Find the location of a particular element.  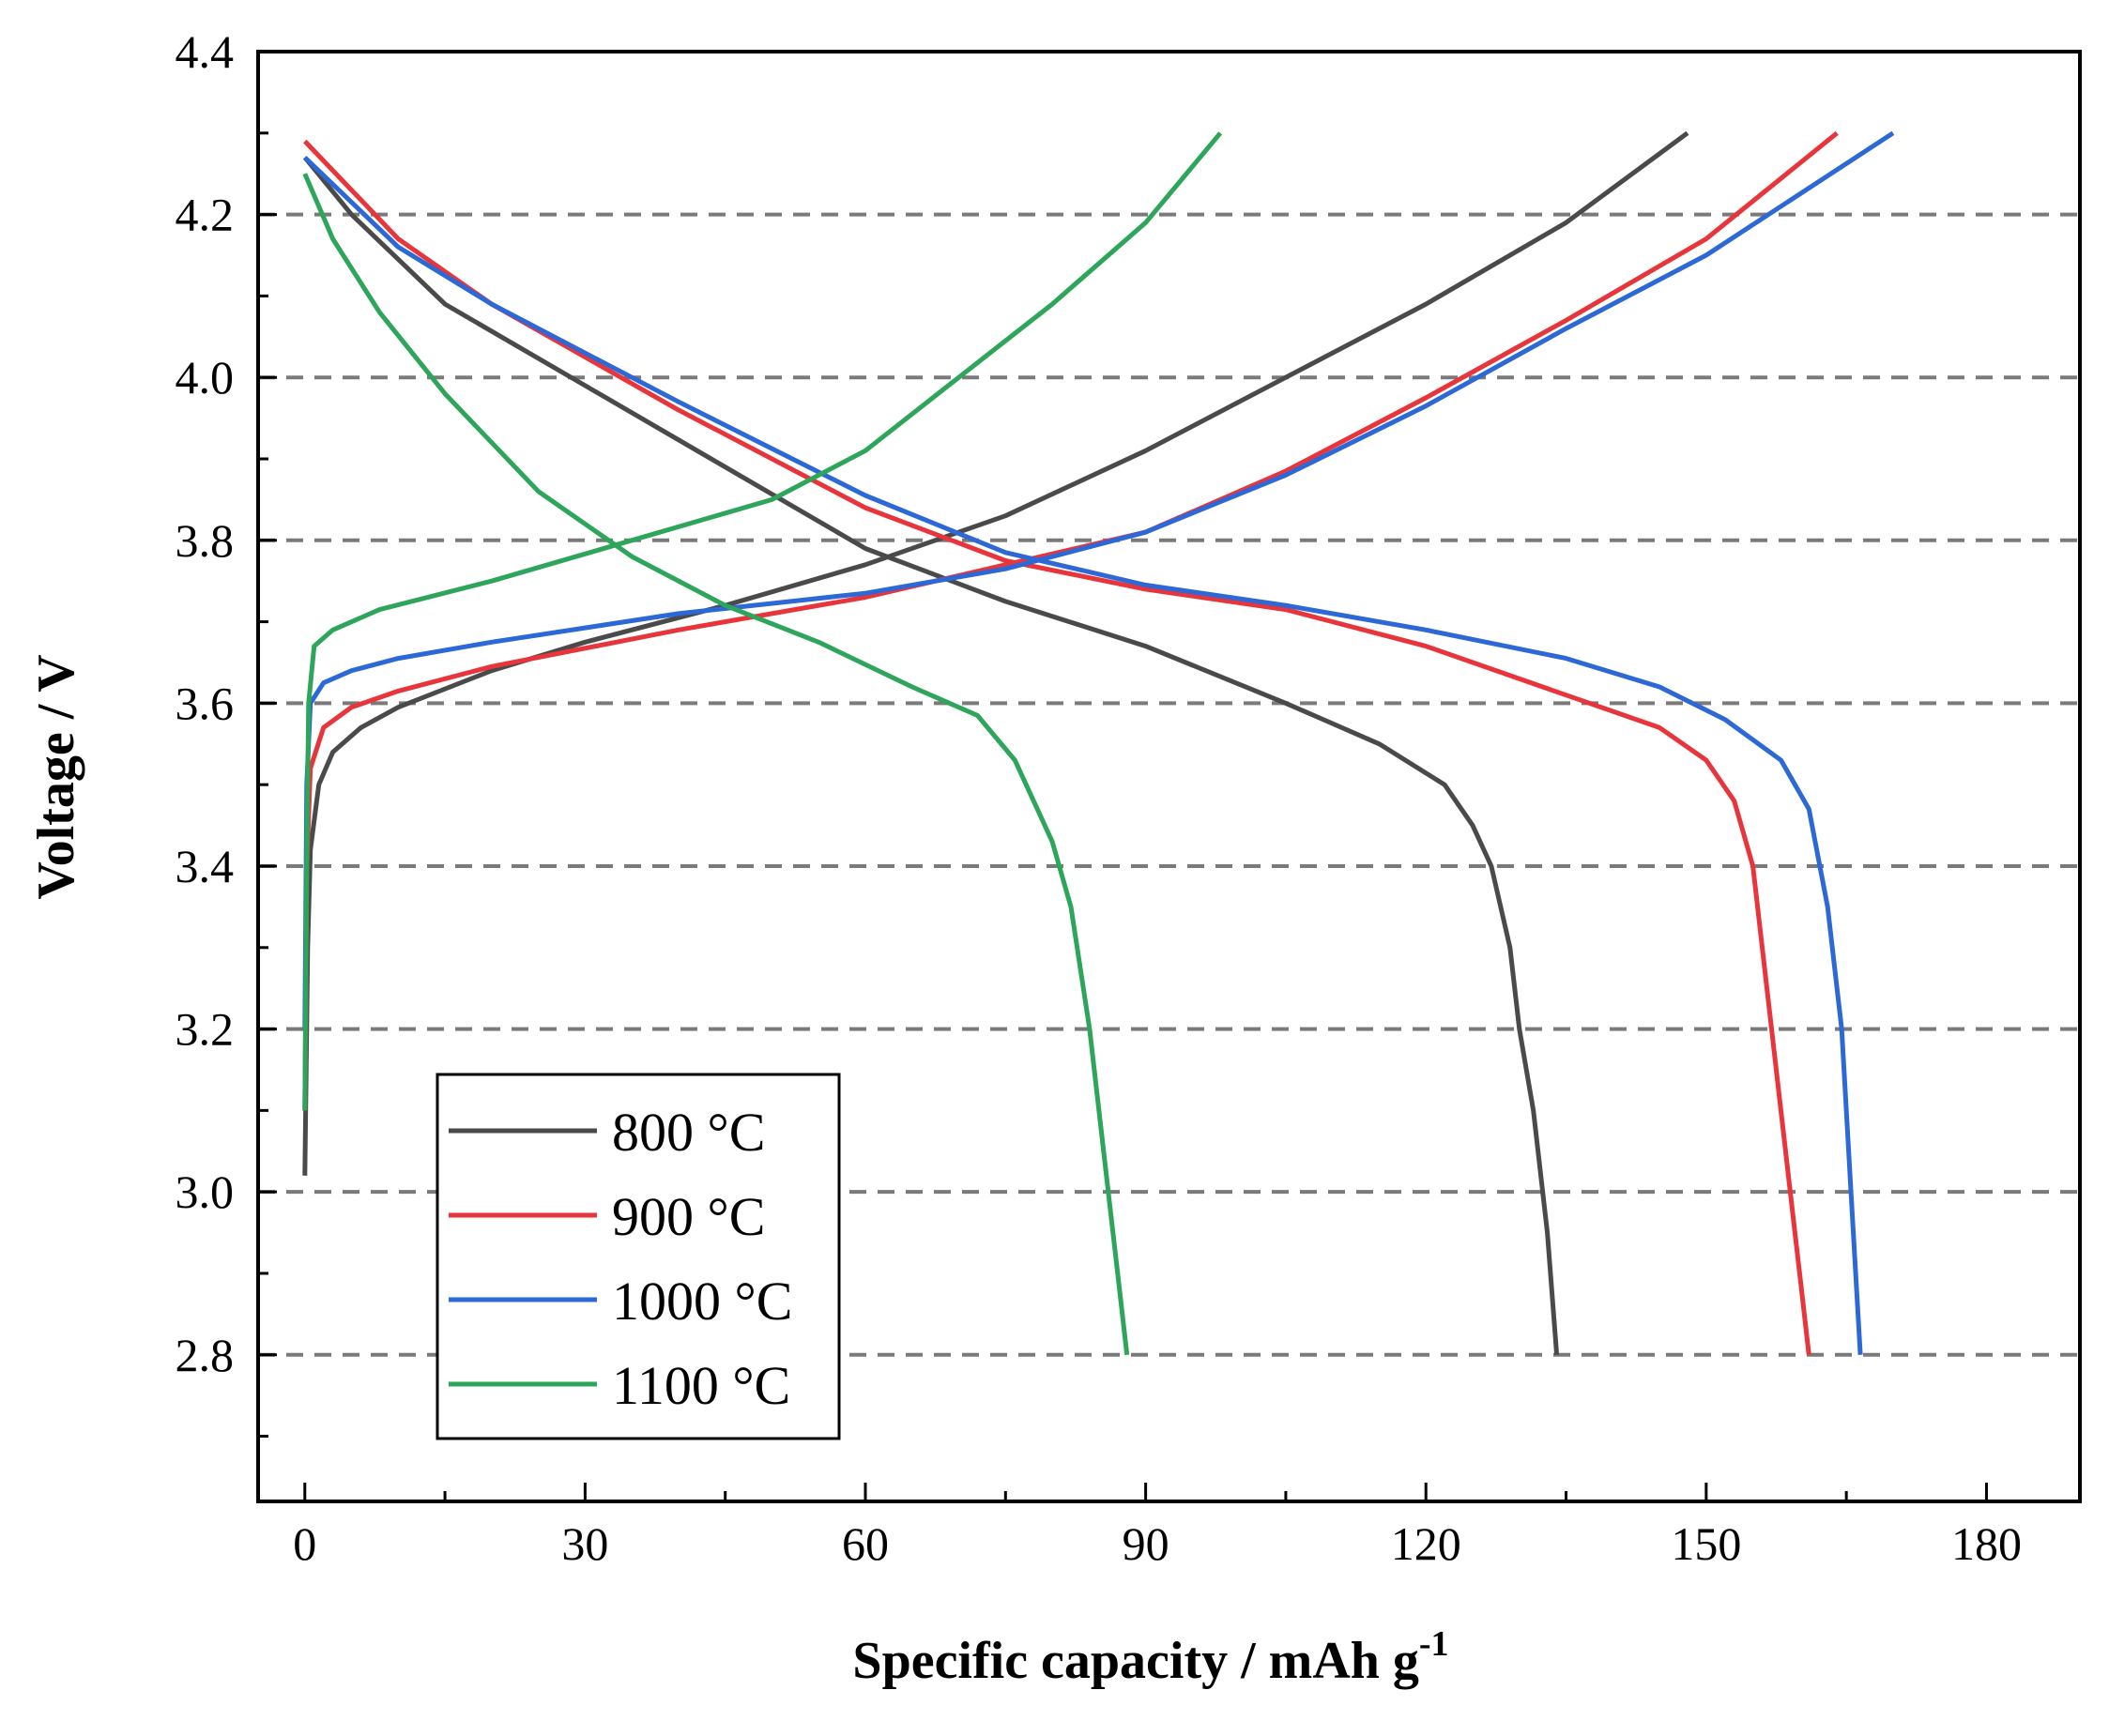

y-tick-label: 3.6 is located at coordinates (205, 703).